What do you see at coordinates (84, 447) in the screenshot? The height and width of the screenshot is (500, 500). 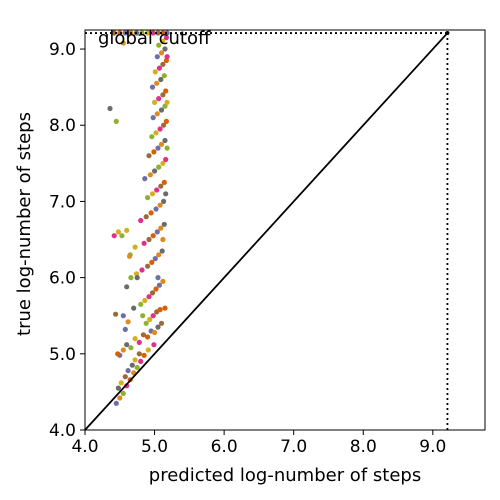 I see `x-tick-label: 4.0` at bounding box center [84, 447].